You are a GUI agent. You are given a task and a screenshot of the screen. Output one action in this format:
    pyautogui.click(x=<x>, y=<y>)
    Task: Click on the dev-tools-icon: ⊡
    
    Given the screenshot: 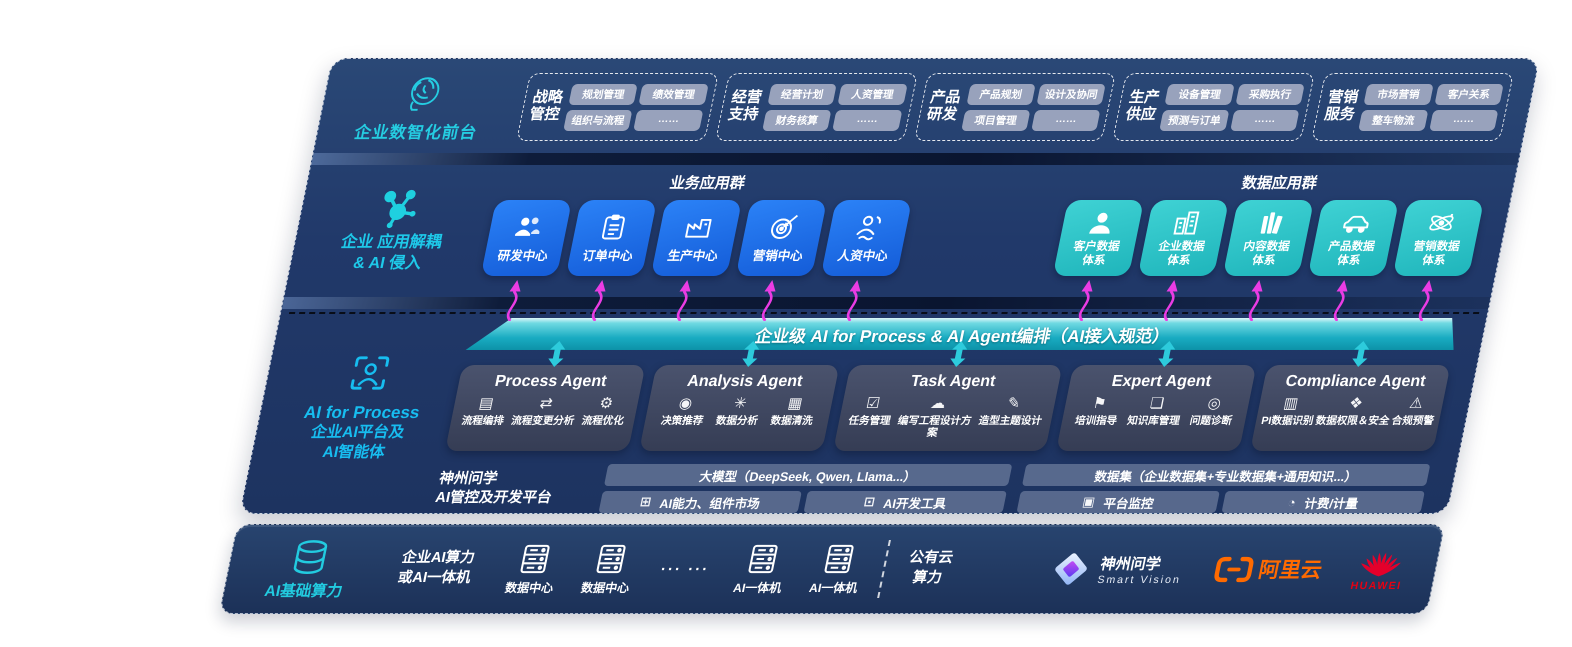 What is the action you would take?
    pyautogui.click(x=869, y=501)
    